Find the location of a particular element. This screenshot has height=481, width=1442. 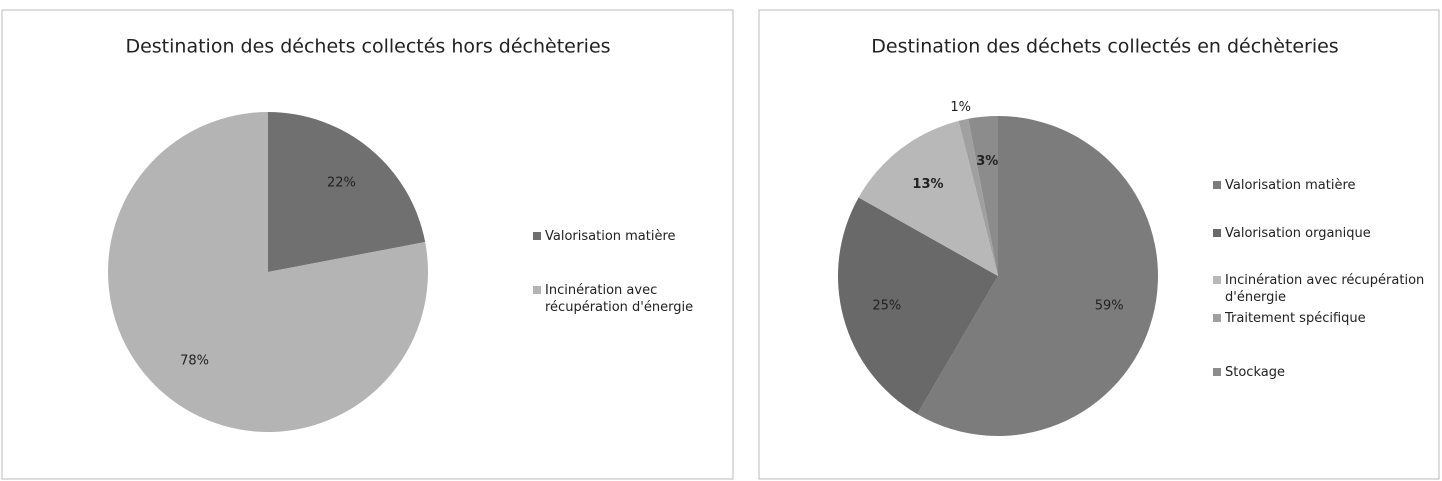

legend-entry: Traitement spécifique is located at coordinates (1321, 318).